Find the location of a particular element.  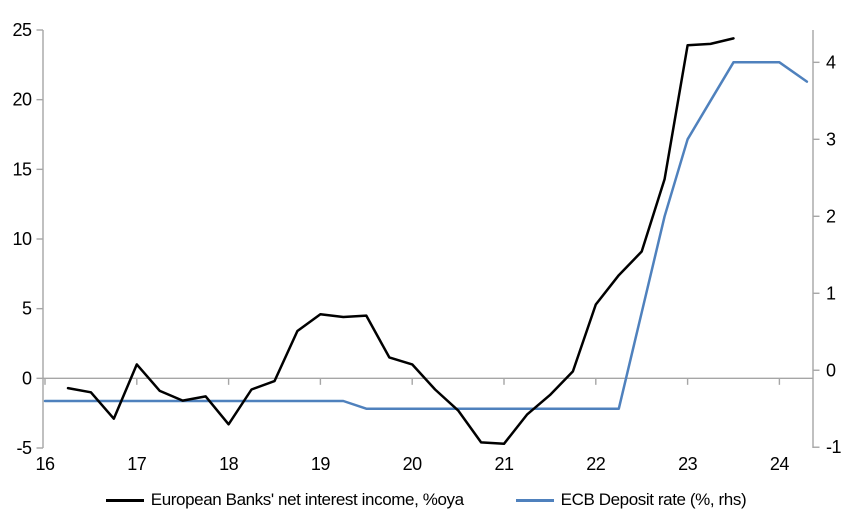

legend-item-ecb-deposit-rate: ECB Deposit rate (%, rhs) is located at coordinates (631, 500).